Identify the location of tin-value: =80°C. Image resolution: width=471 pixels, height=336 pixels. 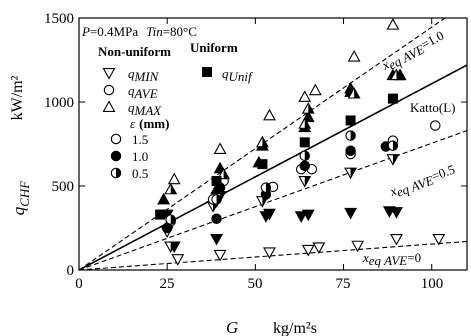
(180, 31).